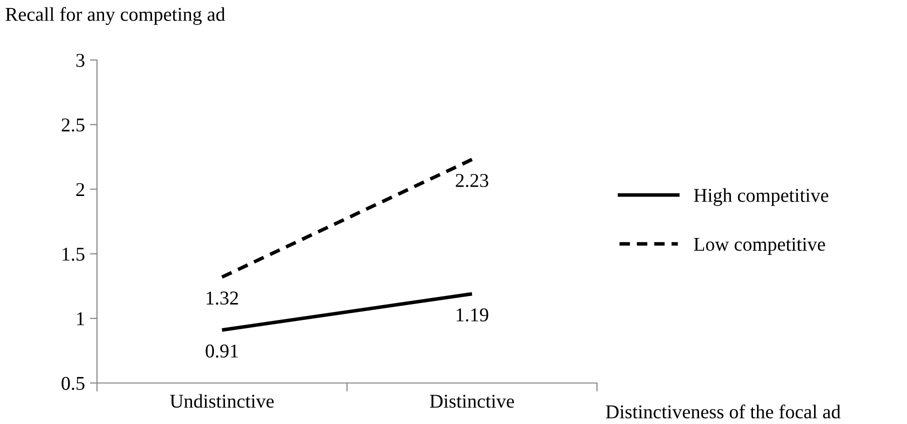 The height and width of the screenshot is (424, 907). What do you see at coordinates (73, 383) in the screenshot?
I see `y-tick-label: 0.5` at bounding box center [73, 383].